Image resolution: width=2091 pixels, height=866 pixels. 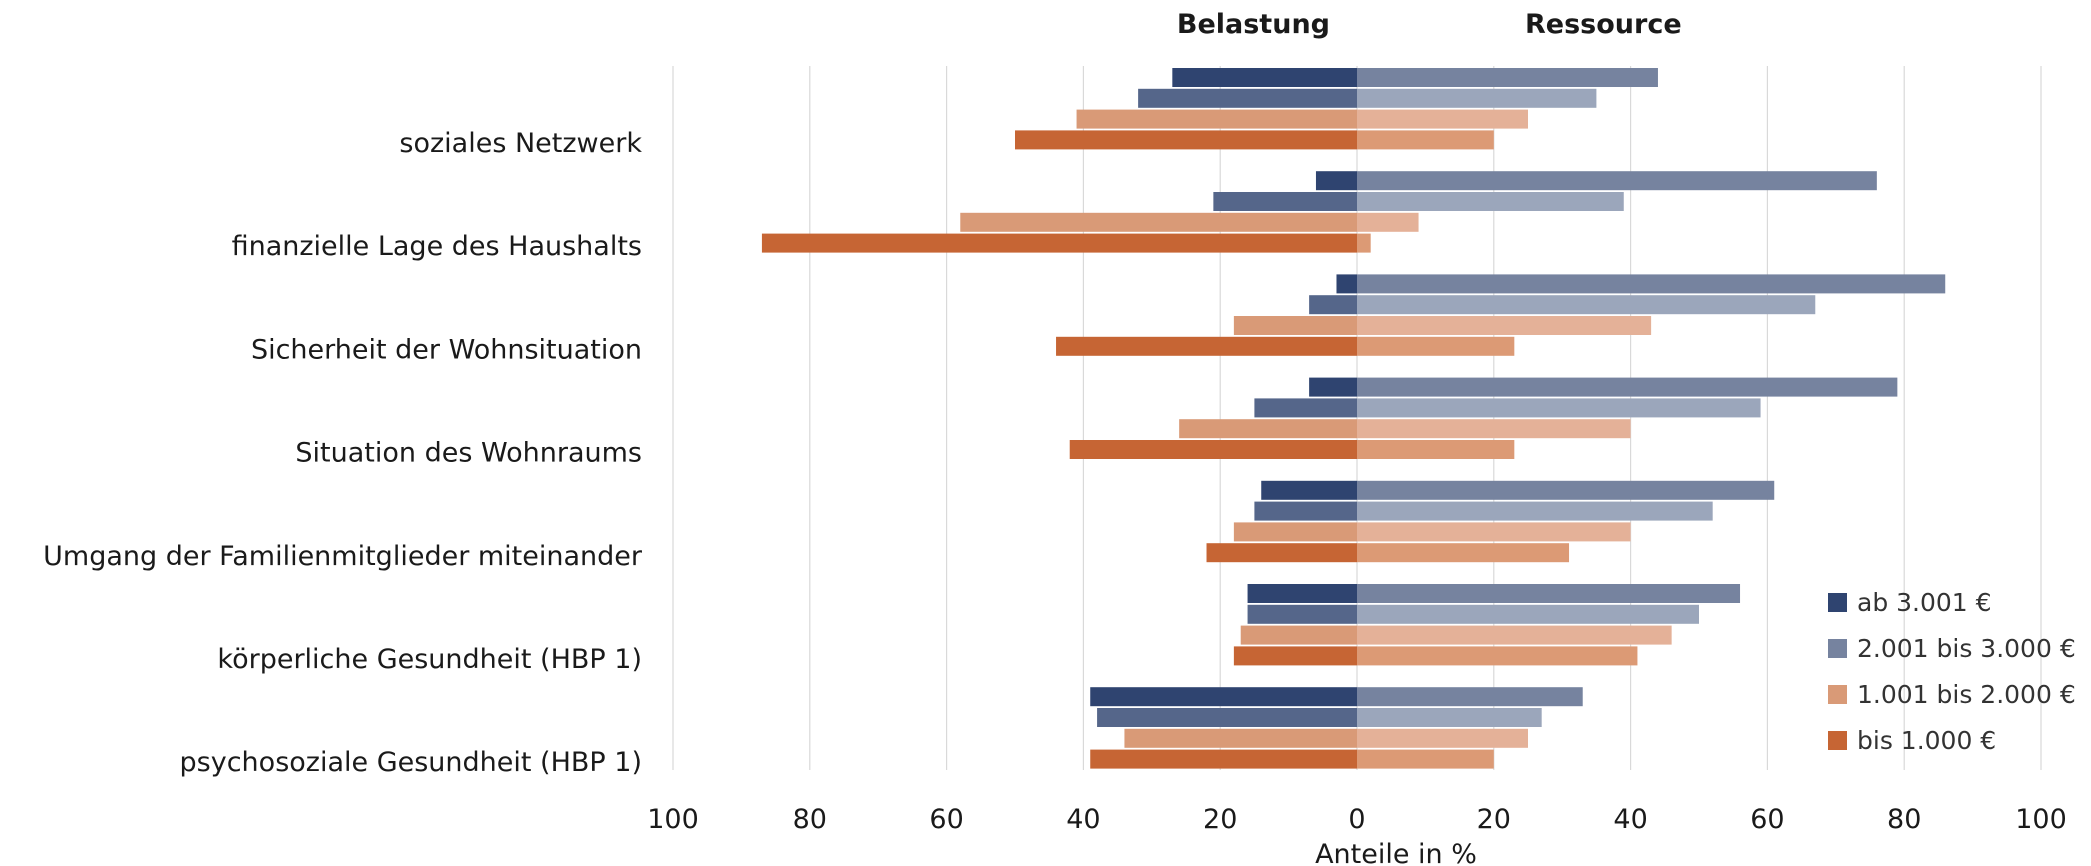 What do you see at coordinates (1904, 819) in the screenshot?
I see `x-tick-label-9: 80` at bounding box center [1904, 819].